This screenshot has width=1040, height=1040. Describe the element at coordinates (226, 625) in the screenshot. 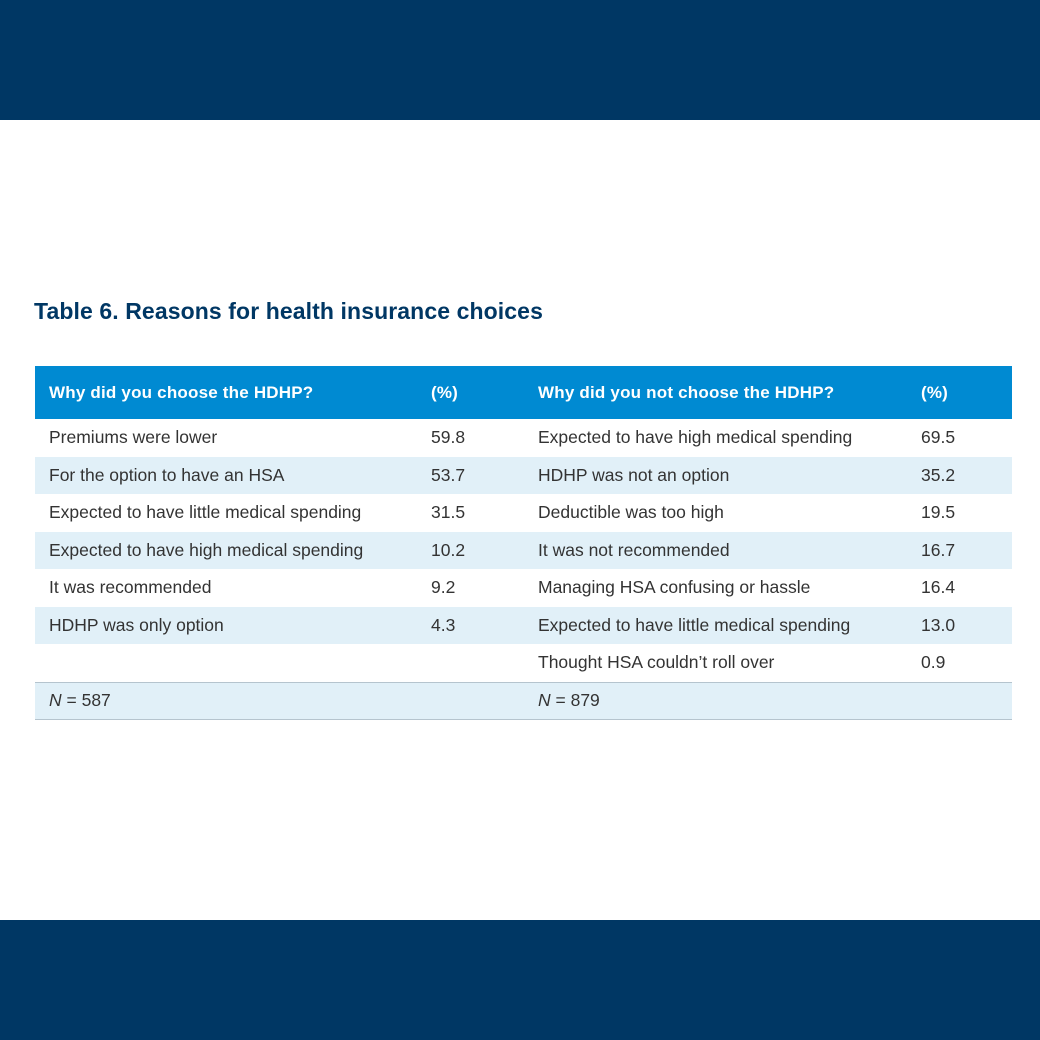

I see `chose-reason-cell: HDHP was only option` at that location.